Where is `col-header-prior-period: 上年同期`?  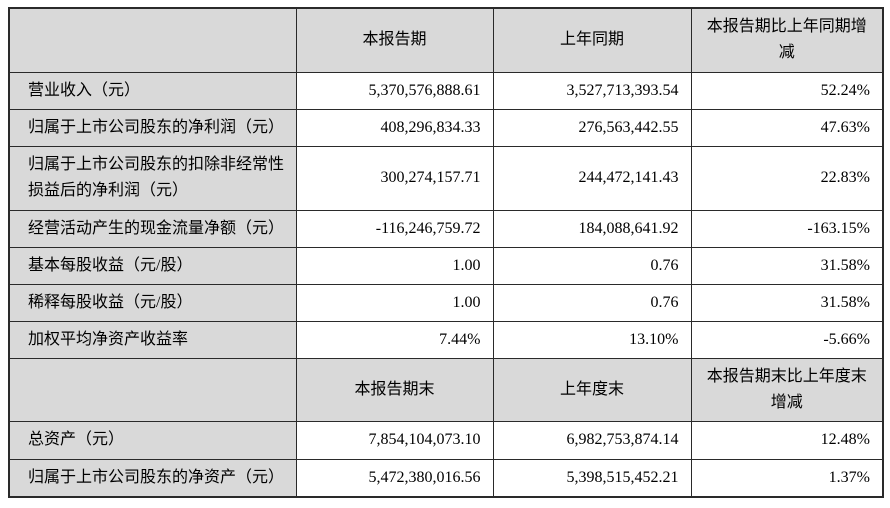 col-header-prior-period: 上年同期 is located at coordinates (592, 40).